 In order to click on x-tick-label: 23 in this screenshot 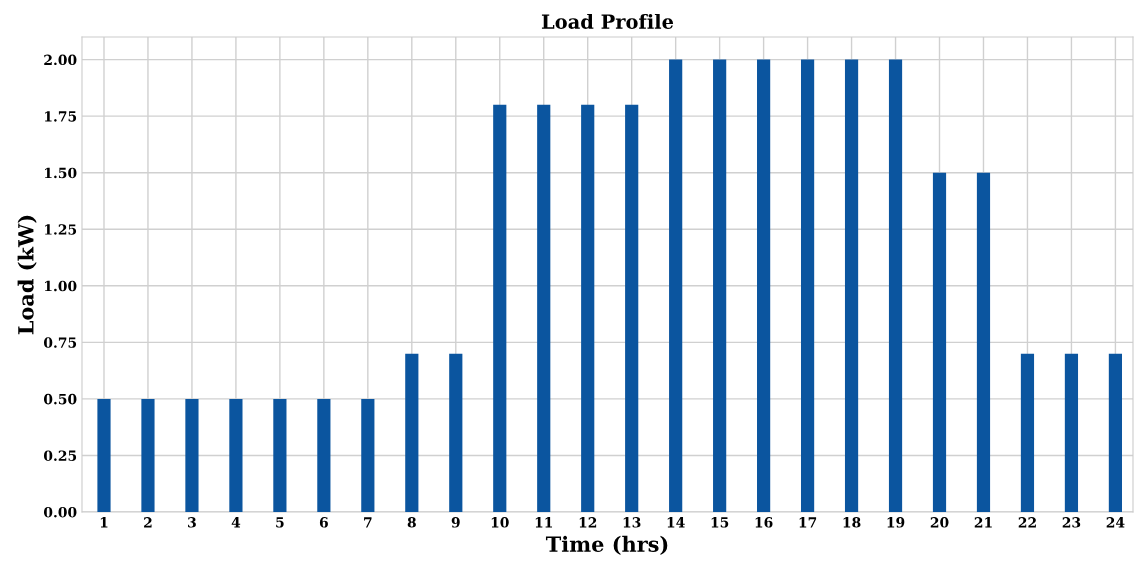, I will do `click(1071, 522)`.